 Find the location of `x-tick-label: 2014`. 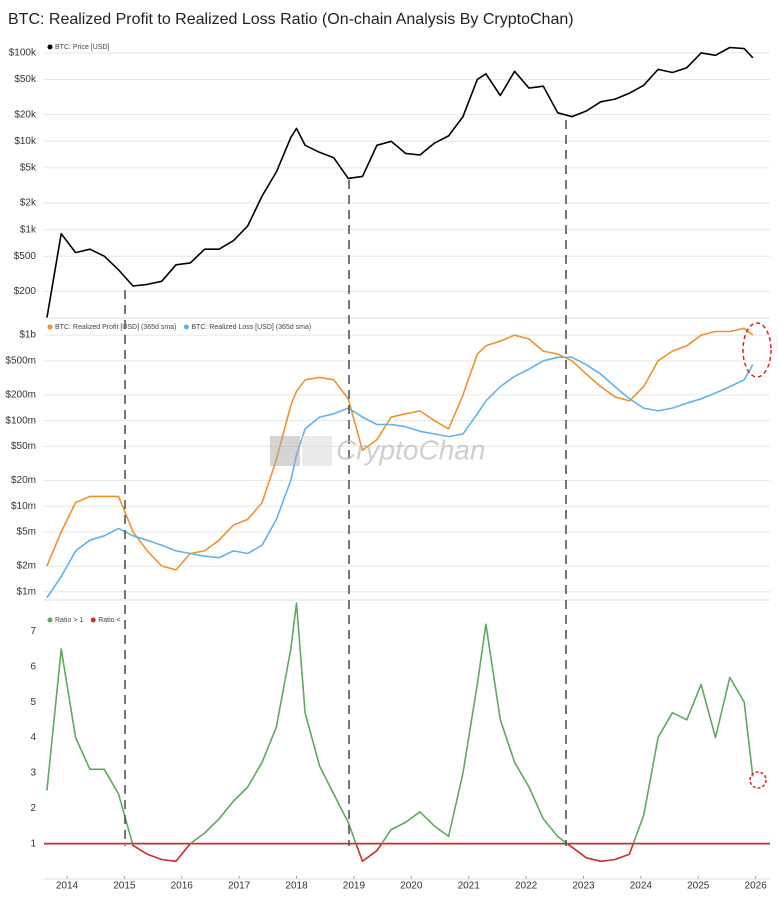

x-tick-label: 2014 is located at coordinates (67, 886).